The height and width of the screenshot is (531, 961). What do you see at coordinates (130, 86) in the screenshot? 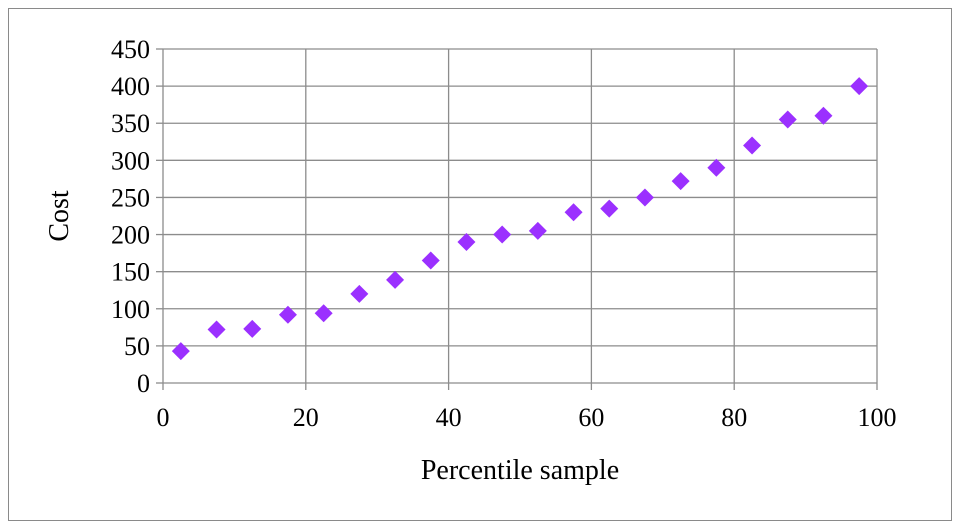
I see `y-tick-label: 400` at bounding box center [130, 86].